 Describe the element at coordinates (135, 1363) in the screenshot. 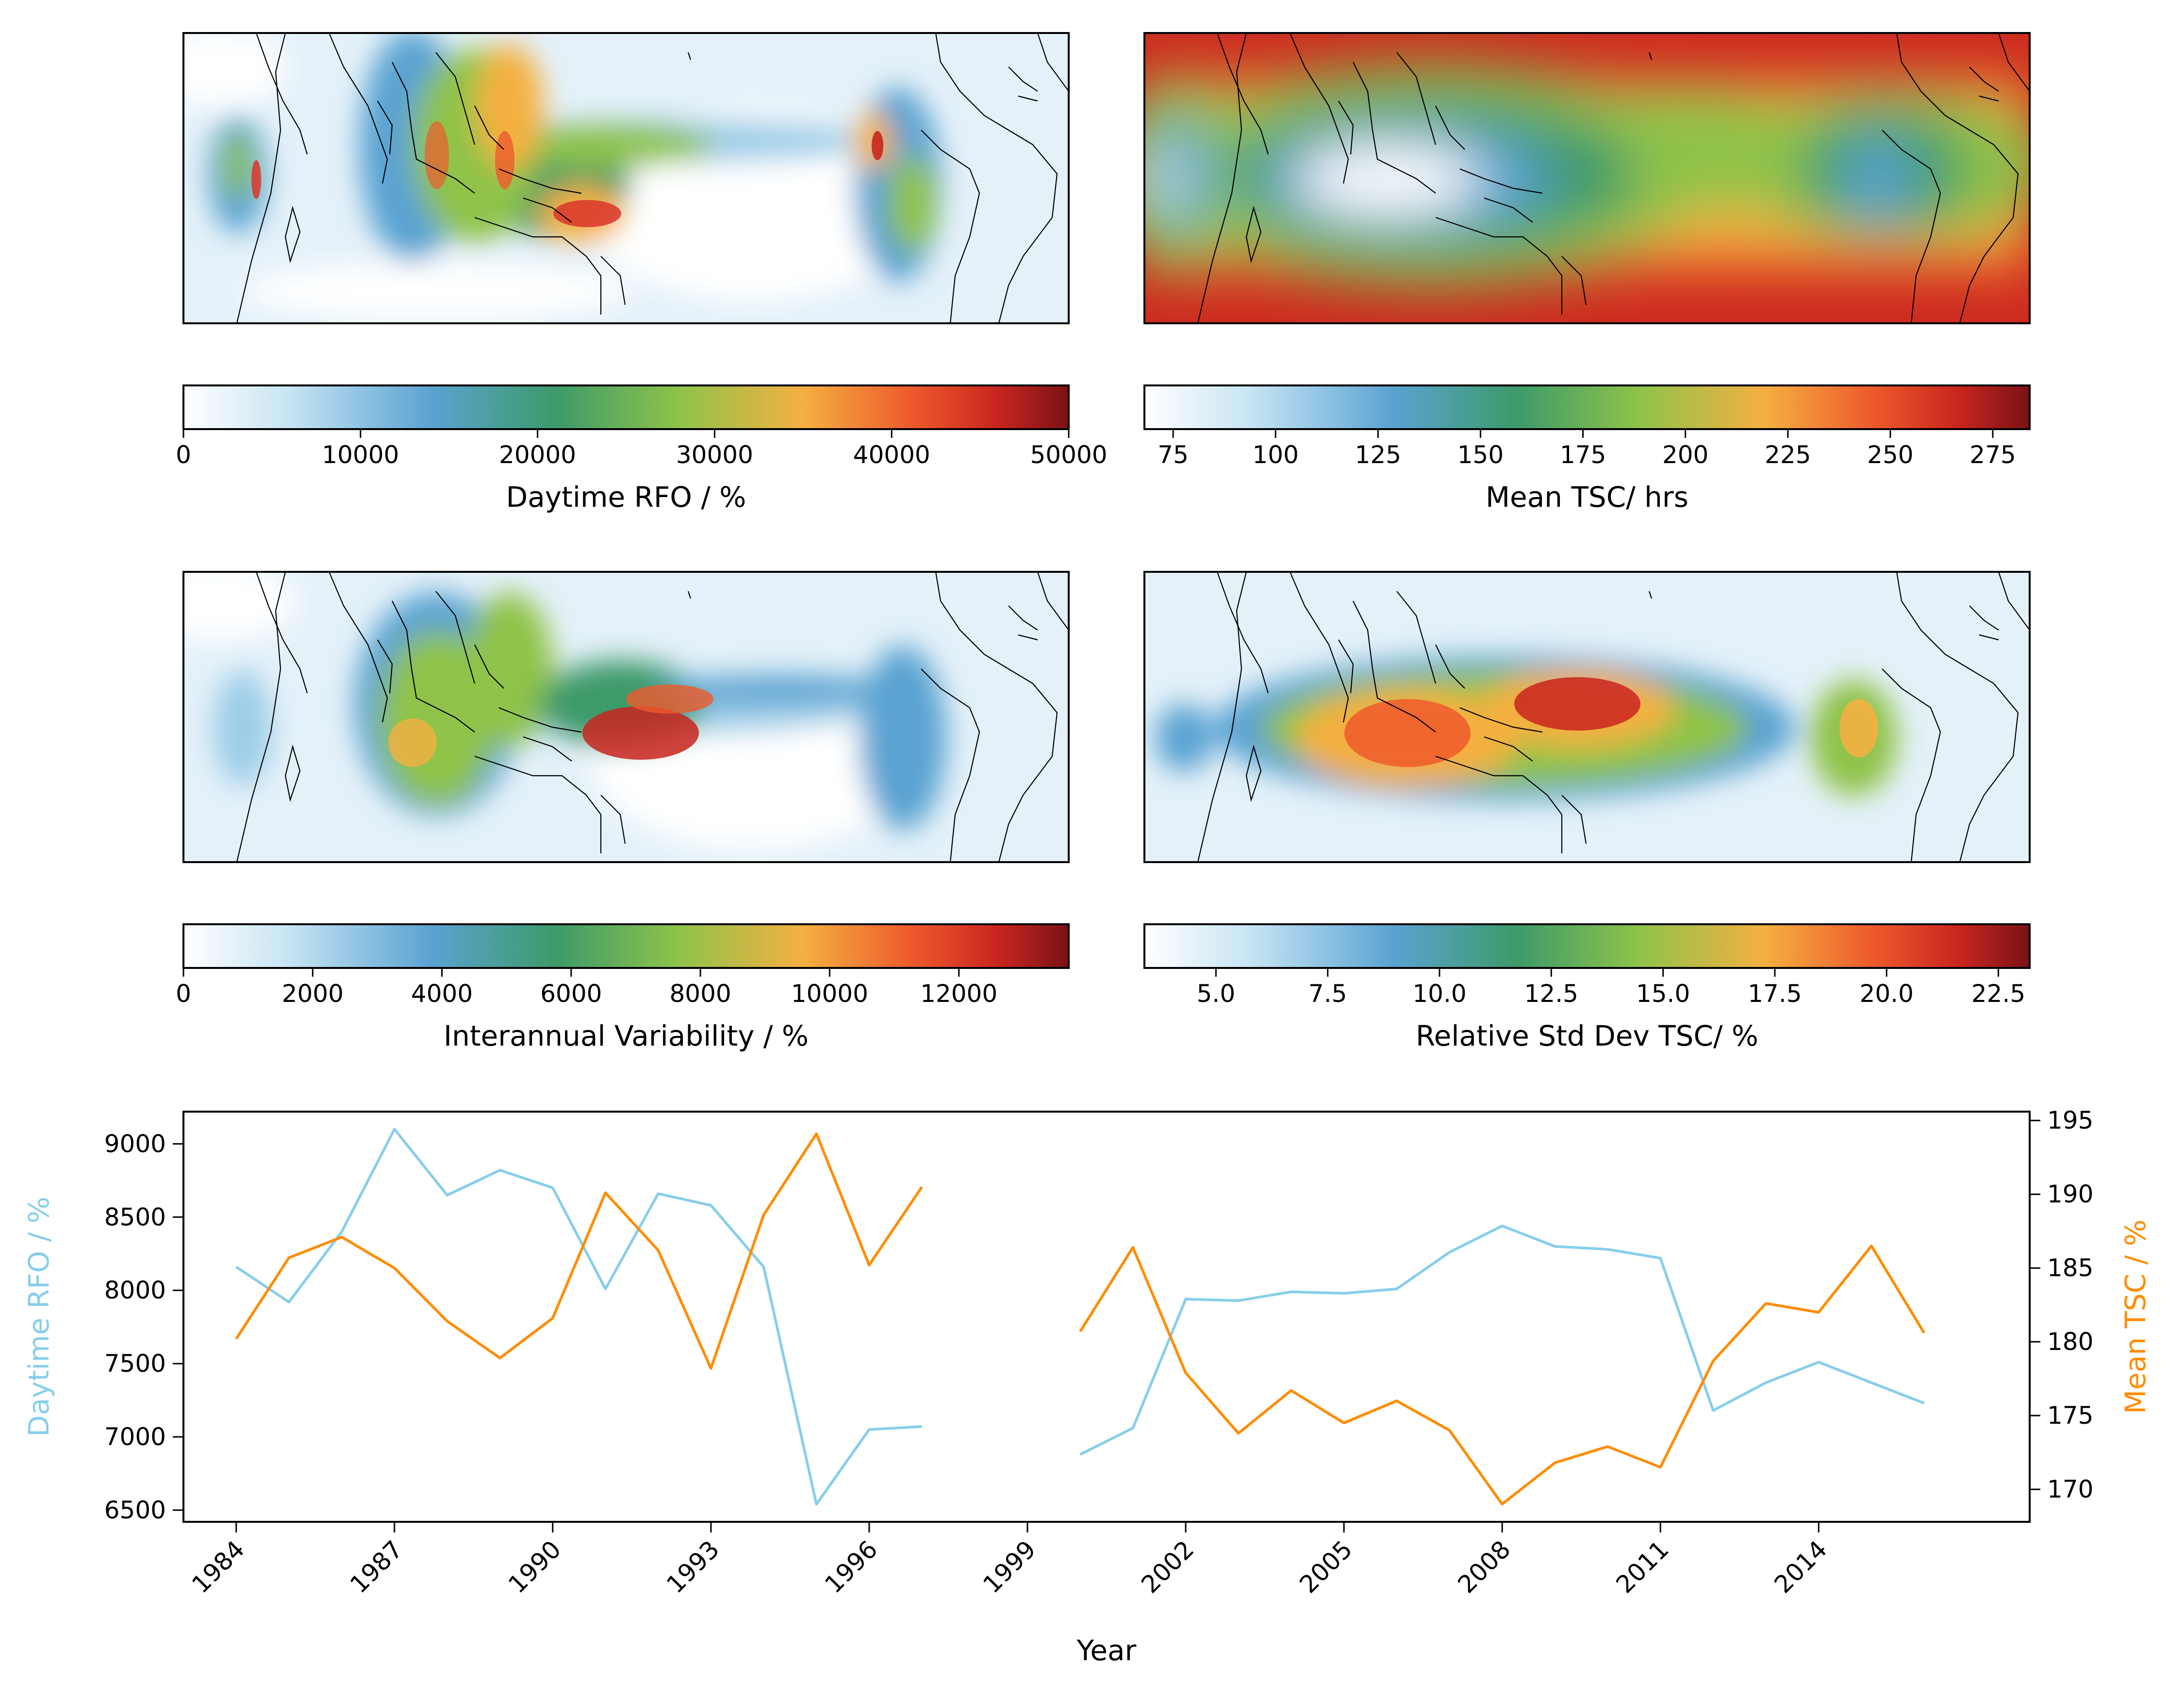

I see `y-left-tick-label: 7500` at that location.